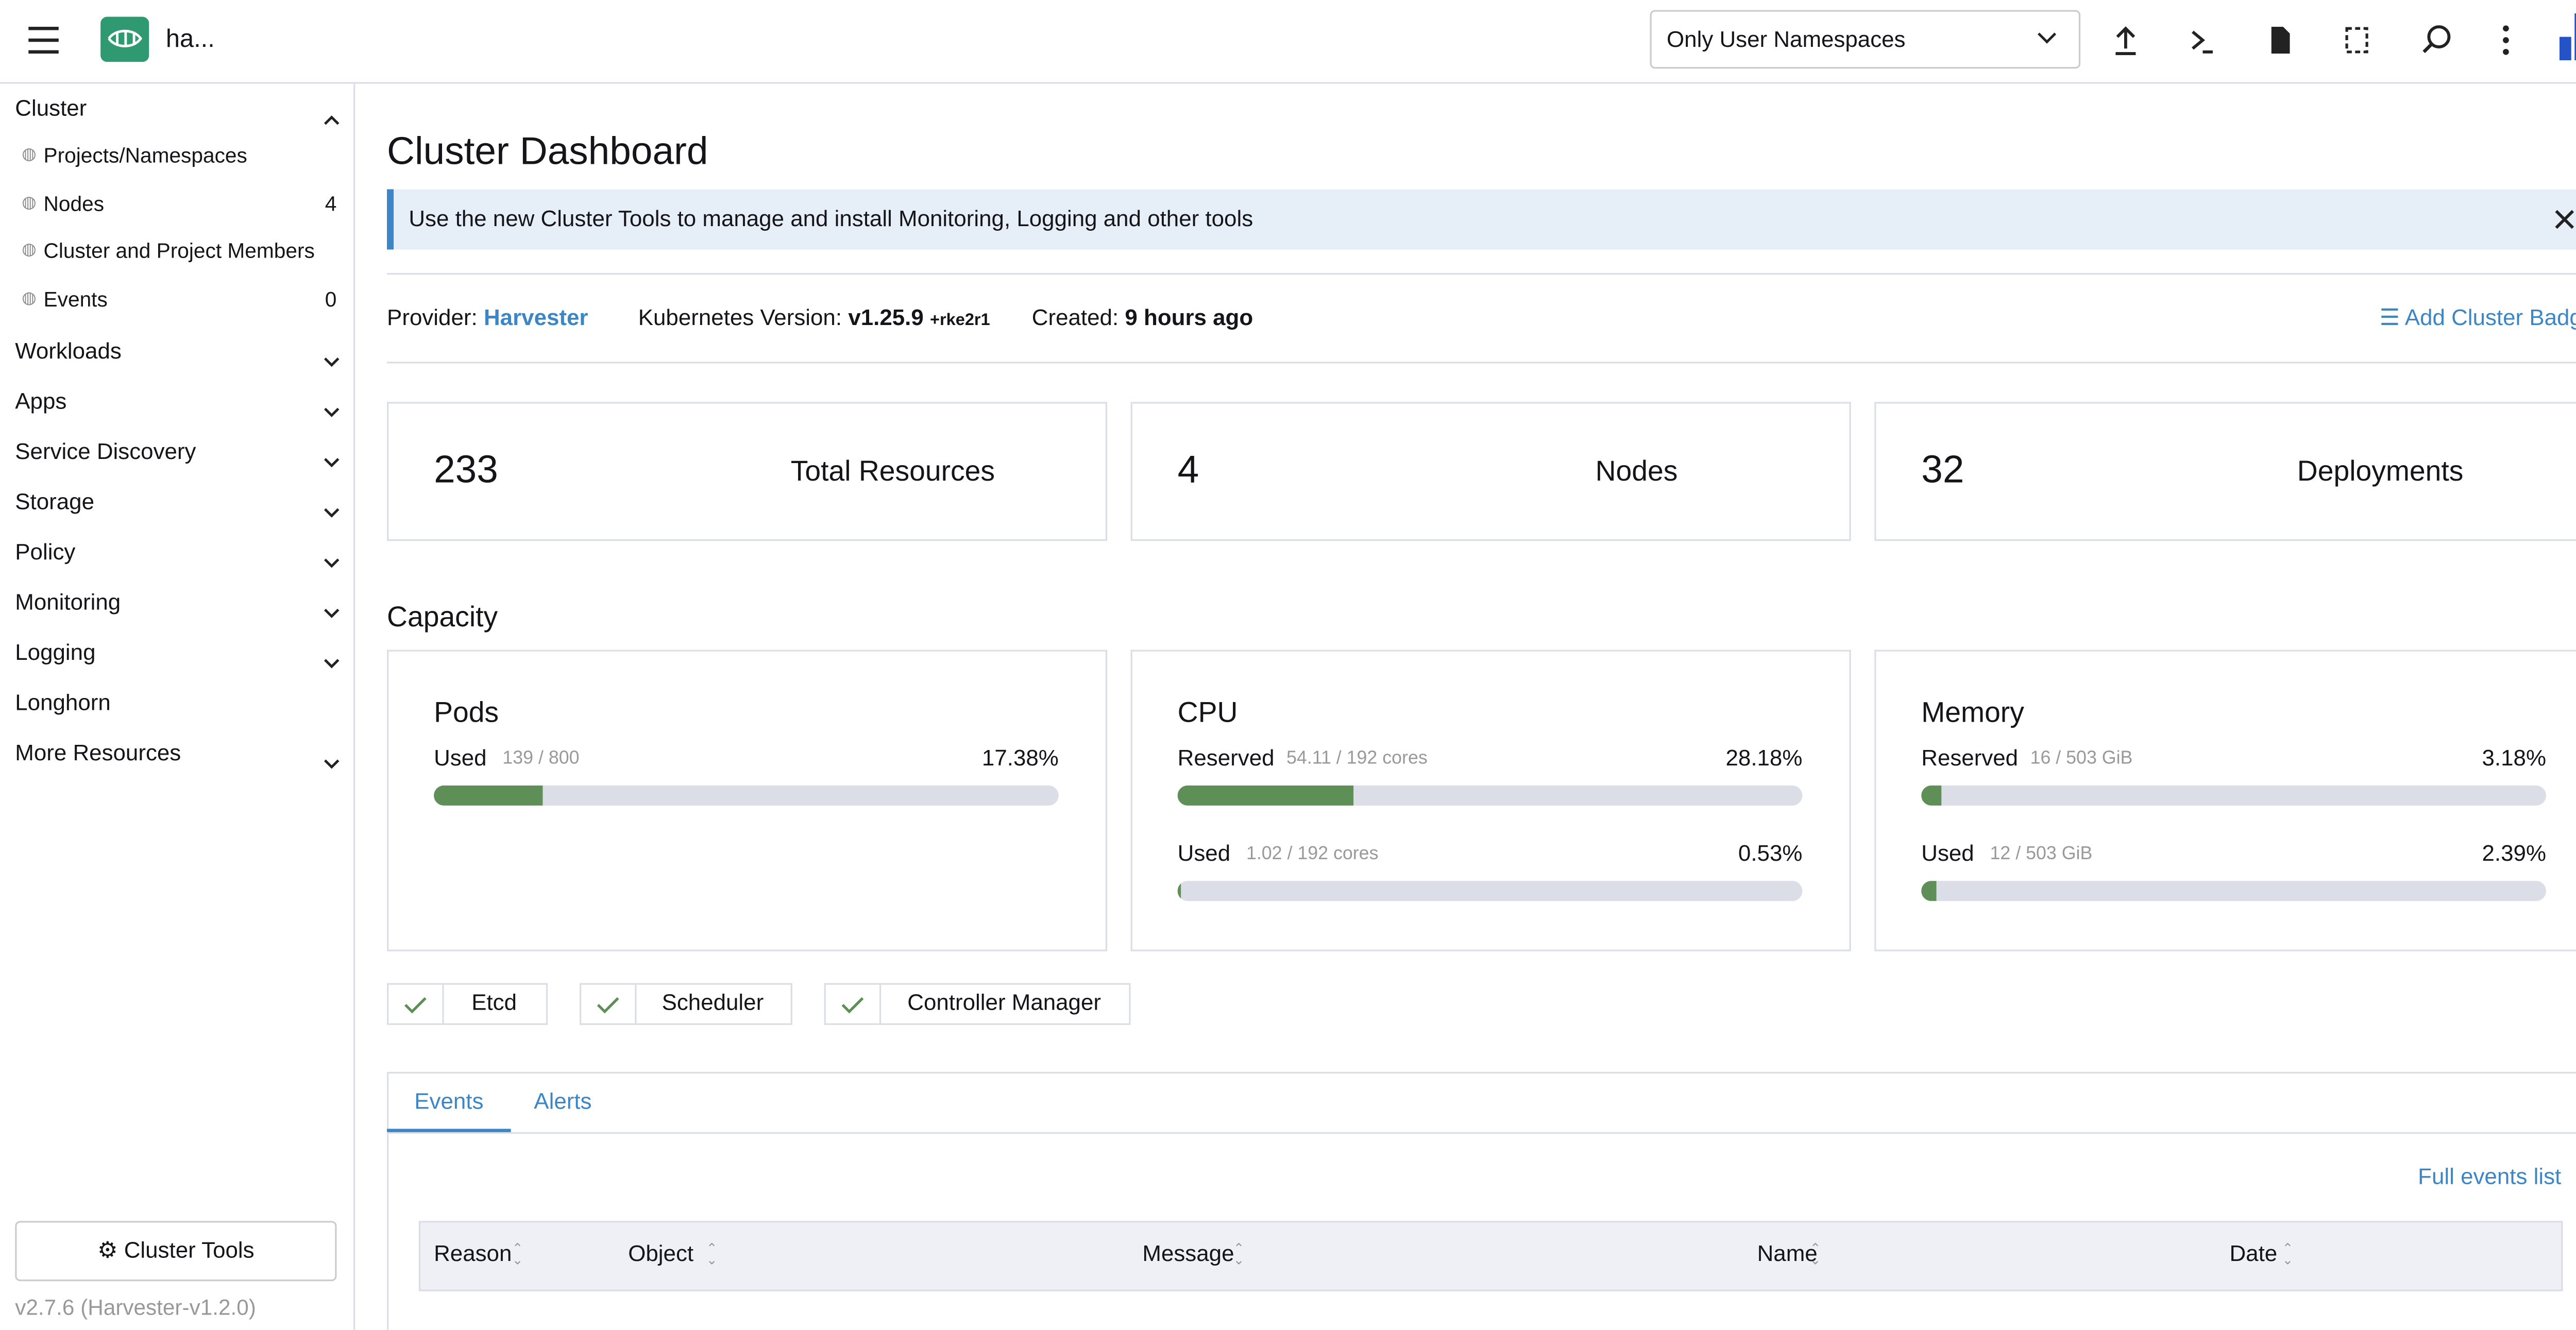  Describe the element at coordinates (1865, 39) in the screenshot. I see `namespace-select: Only User Namespaces` at that location.